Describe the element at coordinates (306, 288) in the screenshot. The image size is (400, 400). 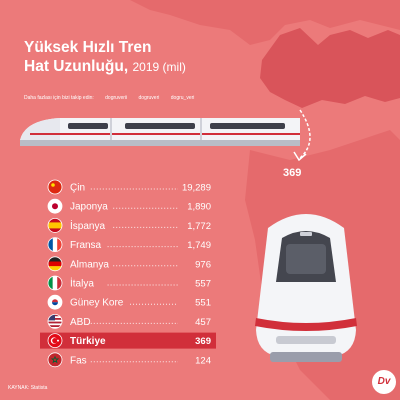
I see `front-train-icon` at that location.